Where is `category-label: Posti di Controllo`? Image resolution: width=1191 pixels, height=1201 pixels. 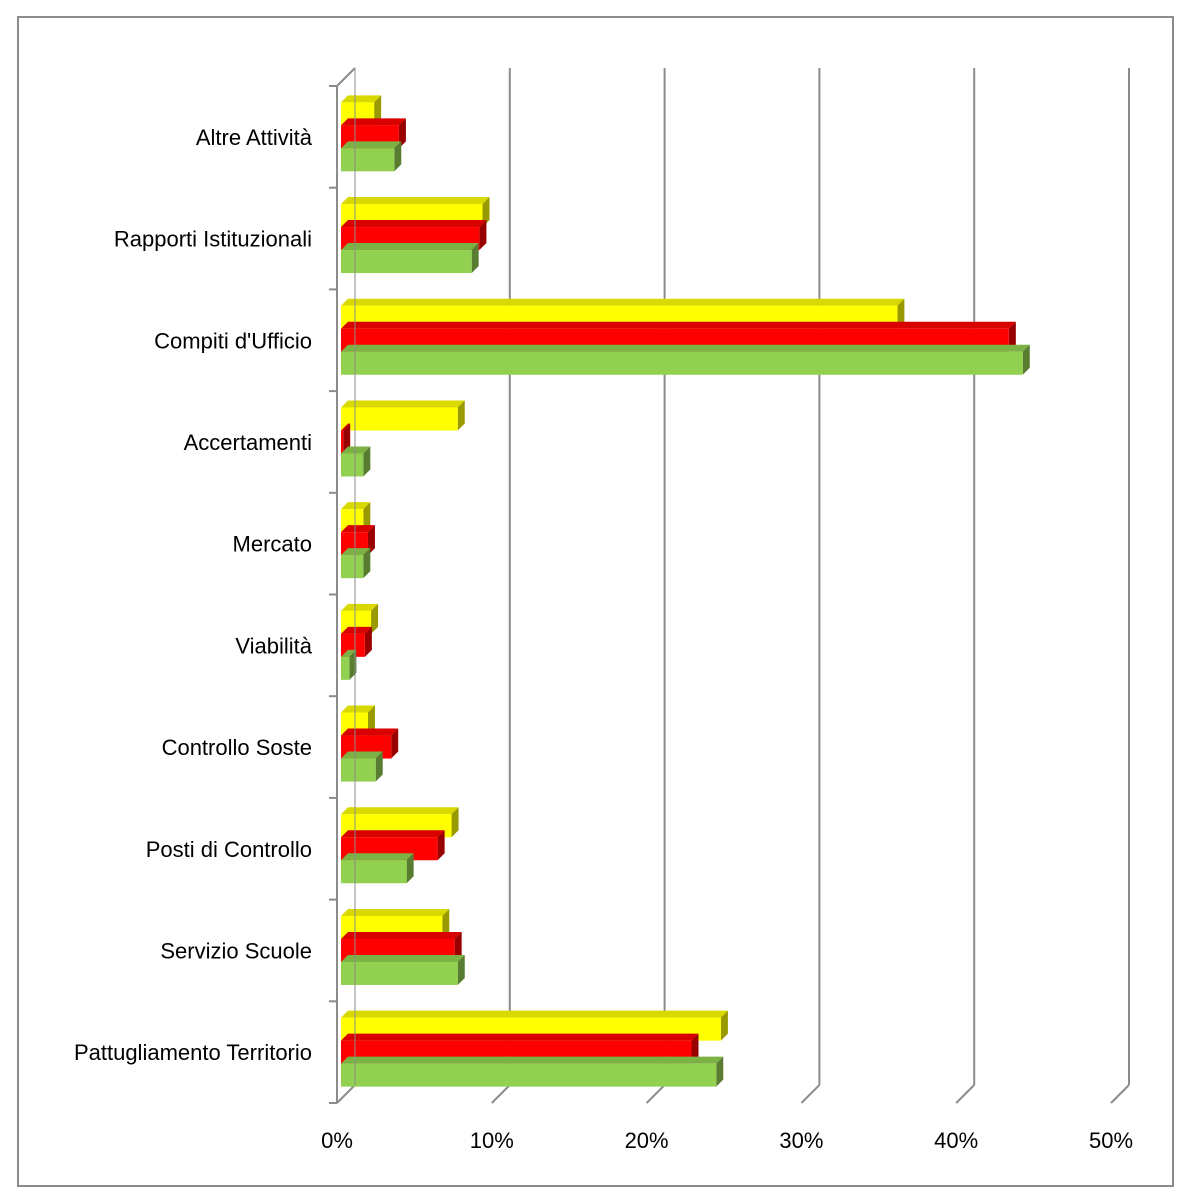 category-label: Posti di Controllo is located at coordinates (229, 849).